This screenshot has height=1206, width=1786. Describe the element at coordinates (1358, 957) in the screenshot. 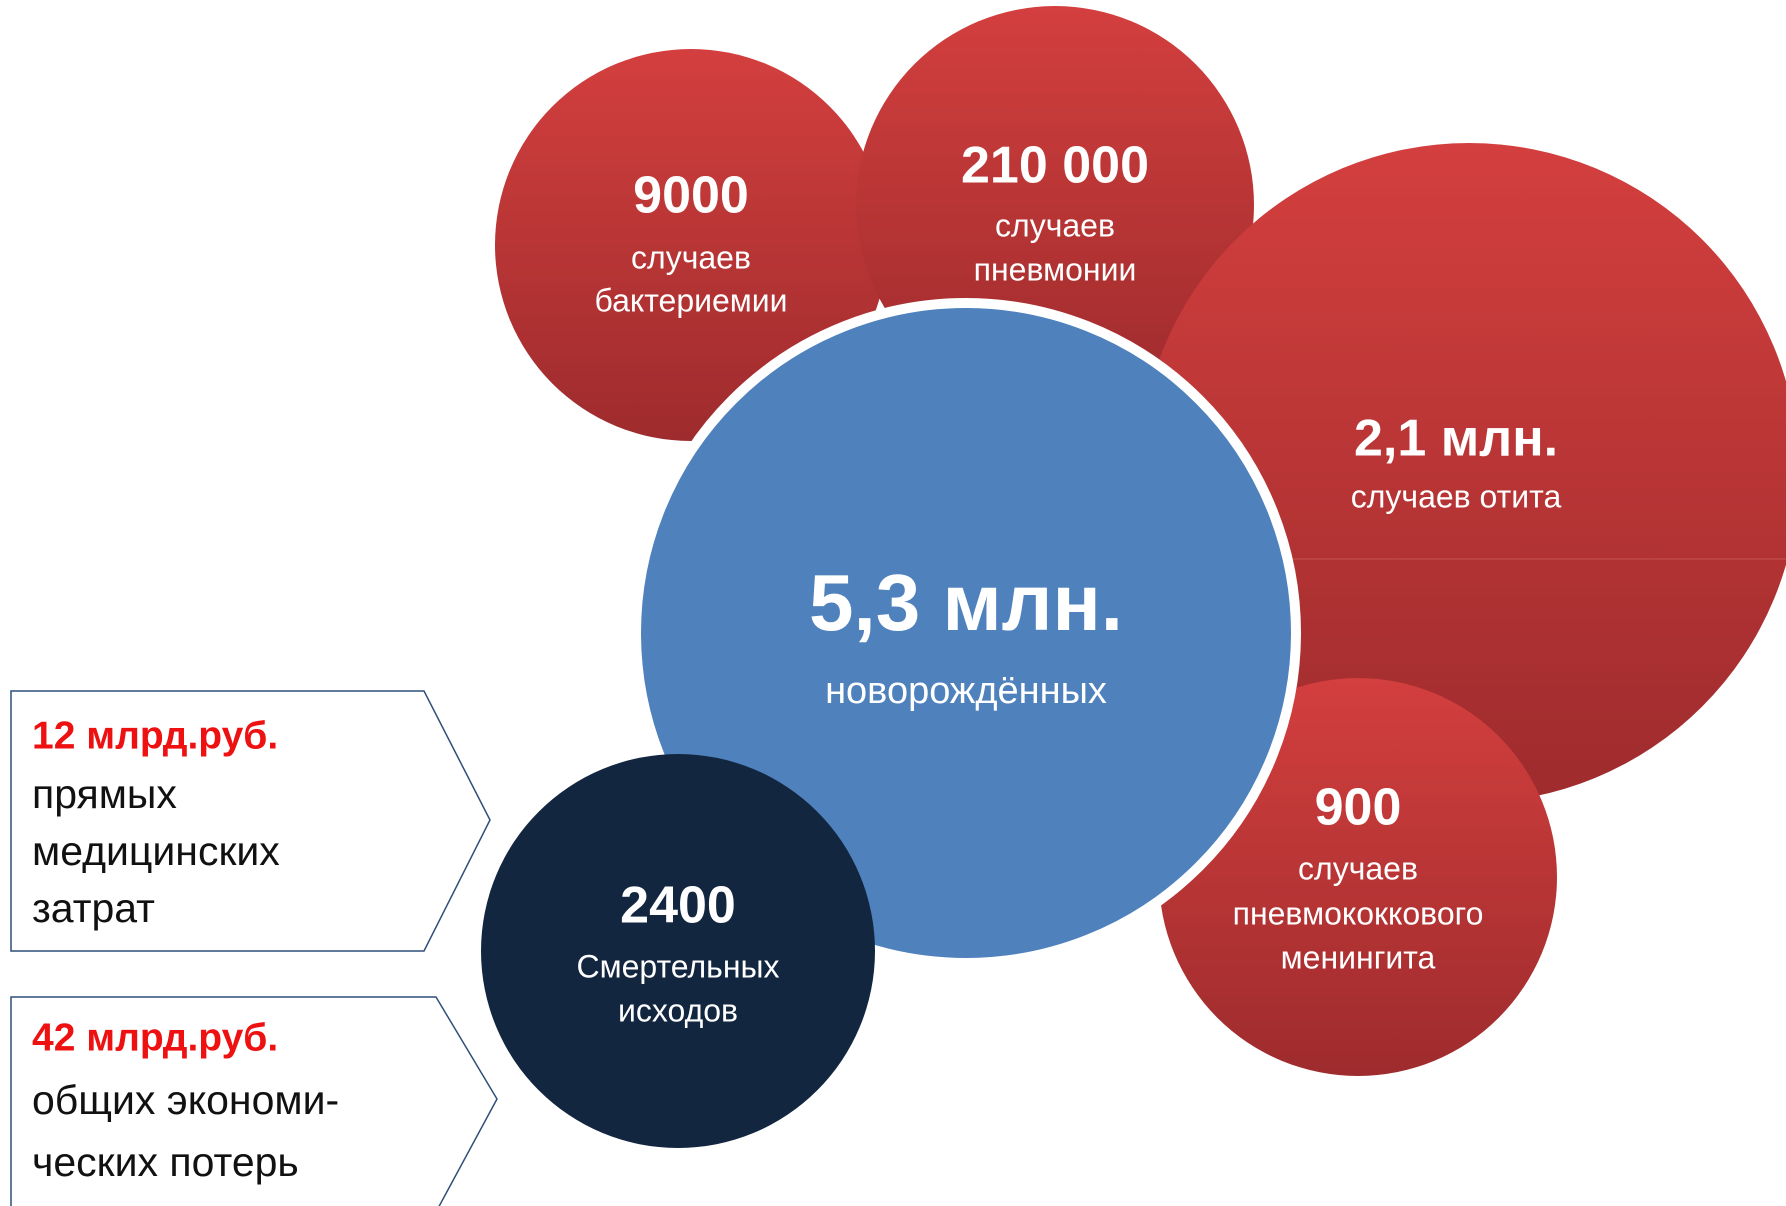

I see `bubble-label: менингита` at that location.